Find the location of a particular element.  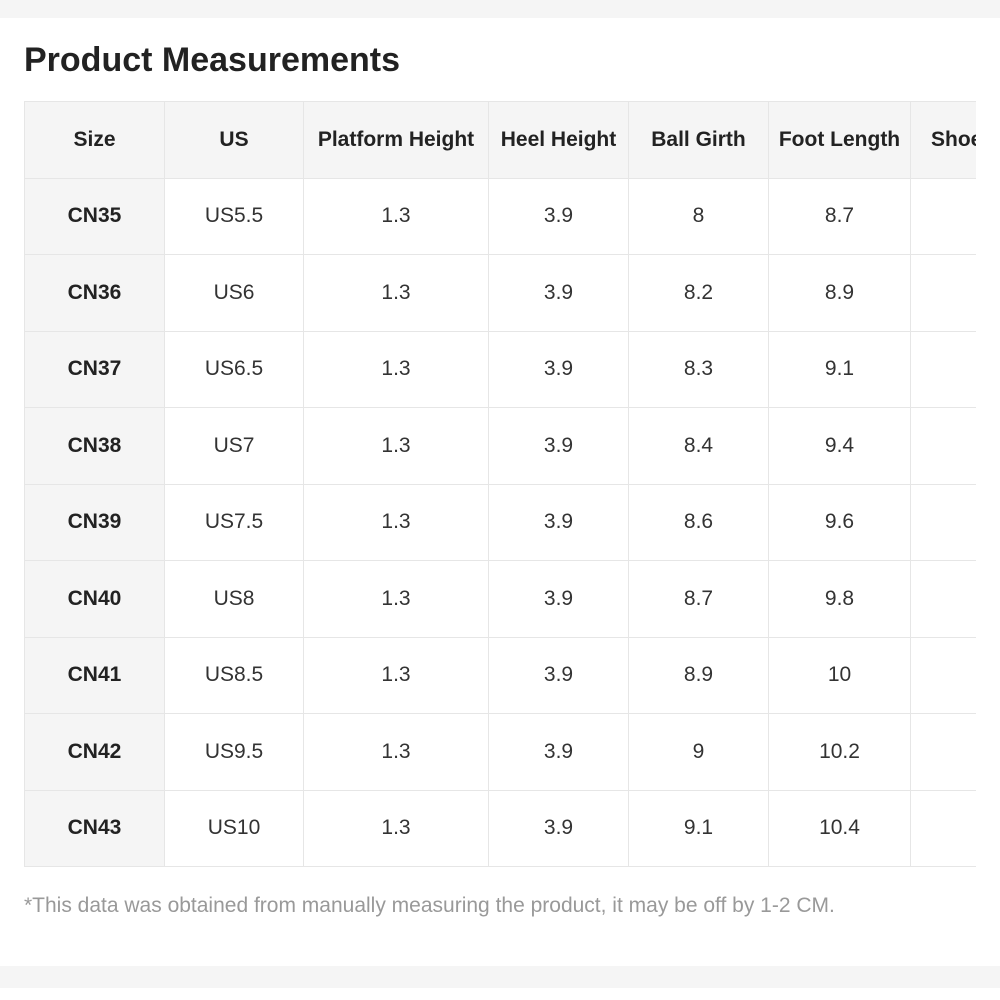

table-row: CN39 US7.5 1.3 3.9 8.6 9.6 is located at coordinates (500, 522).